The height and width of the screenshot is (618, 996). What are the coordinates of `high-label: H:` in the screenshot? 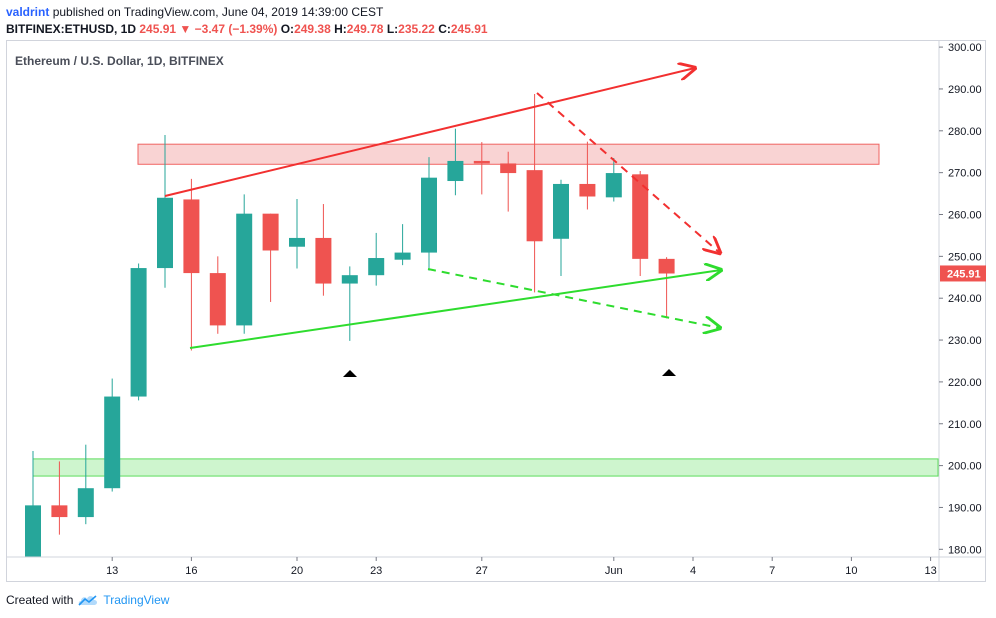 It's located at (340, 29).